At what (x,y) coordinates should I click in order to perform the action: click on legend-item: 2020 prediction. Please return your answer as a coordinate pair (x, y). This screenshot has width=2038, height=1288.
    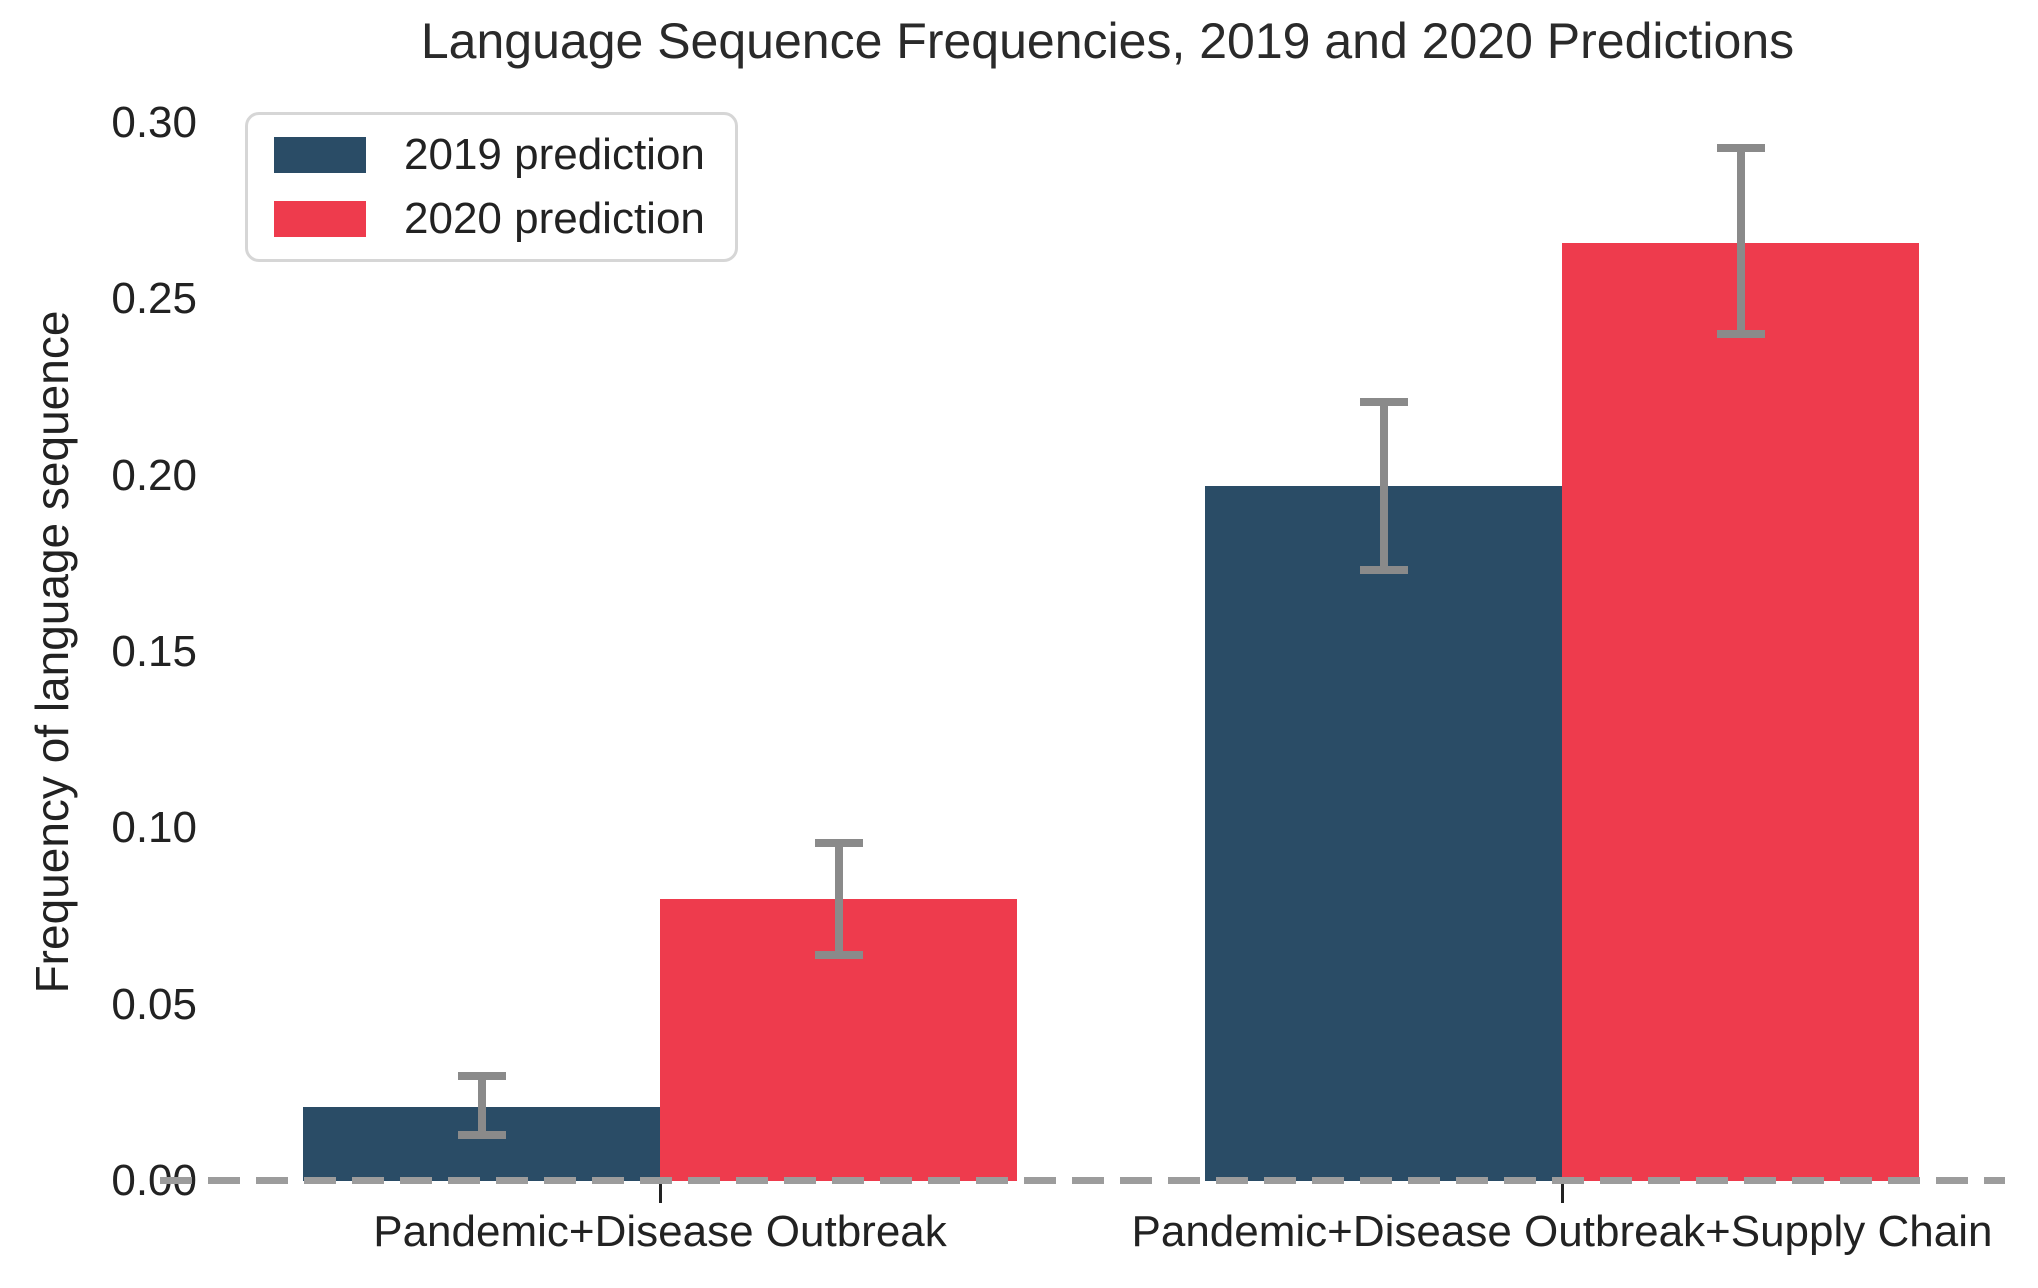
    Looking at the image, I should click on (489, 219).